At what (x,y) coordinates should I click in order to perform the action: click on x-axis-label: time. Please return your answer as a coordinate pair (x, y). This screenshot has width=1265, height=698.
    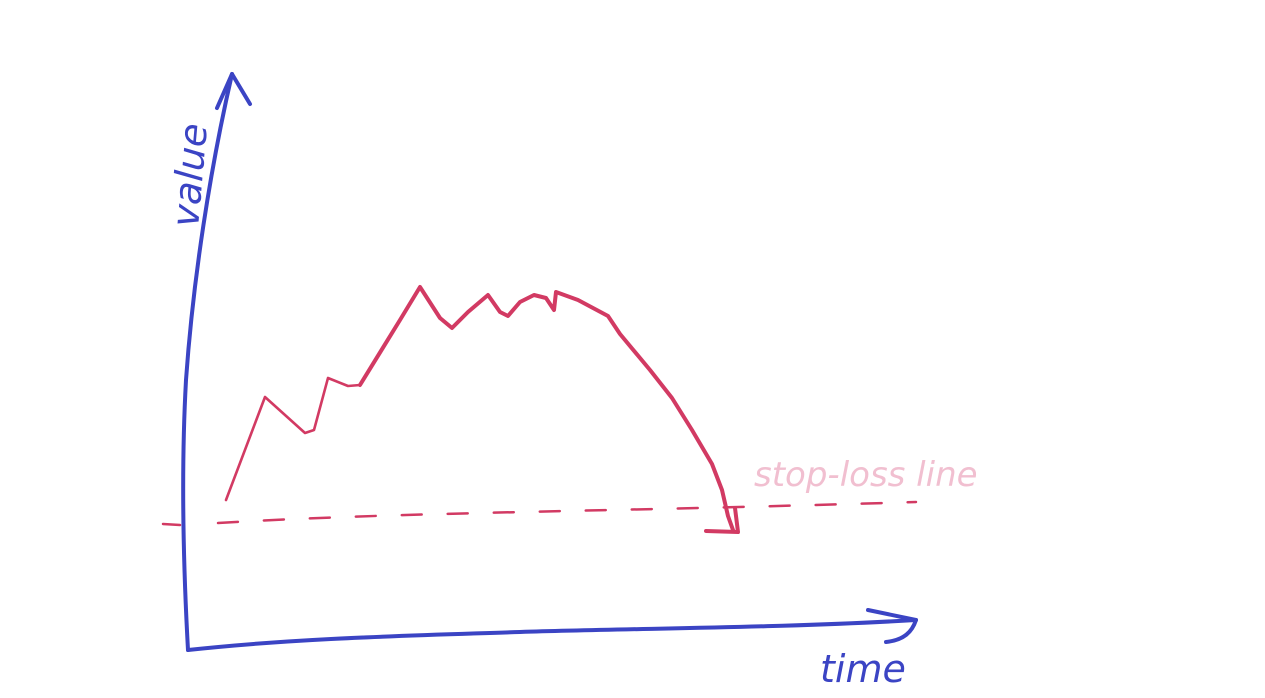
    Looking at the image, I should click on (863, 669).